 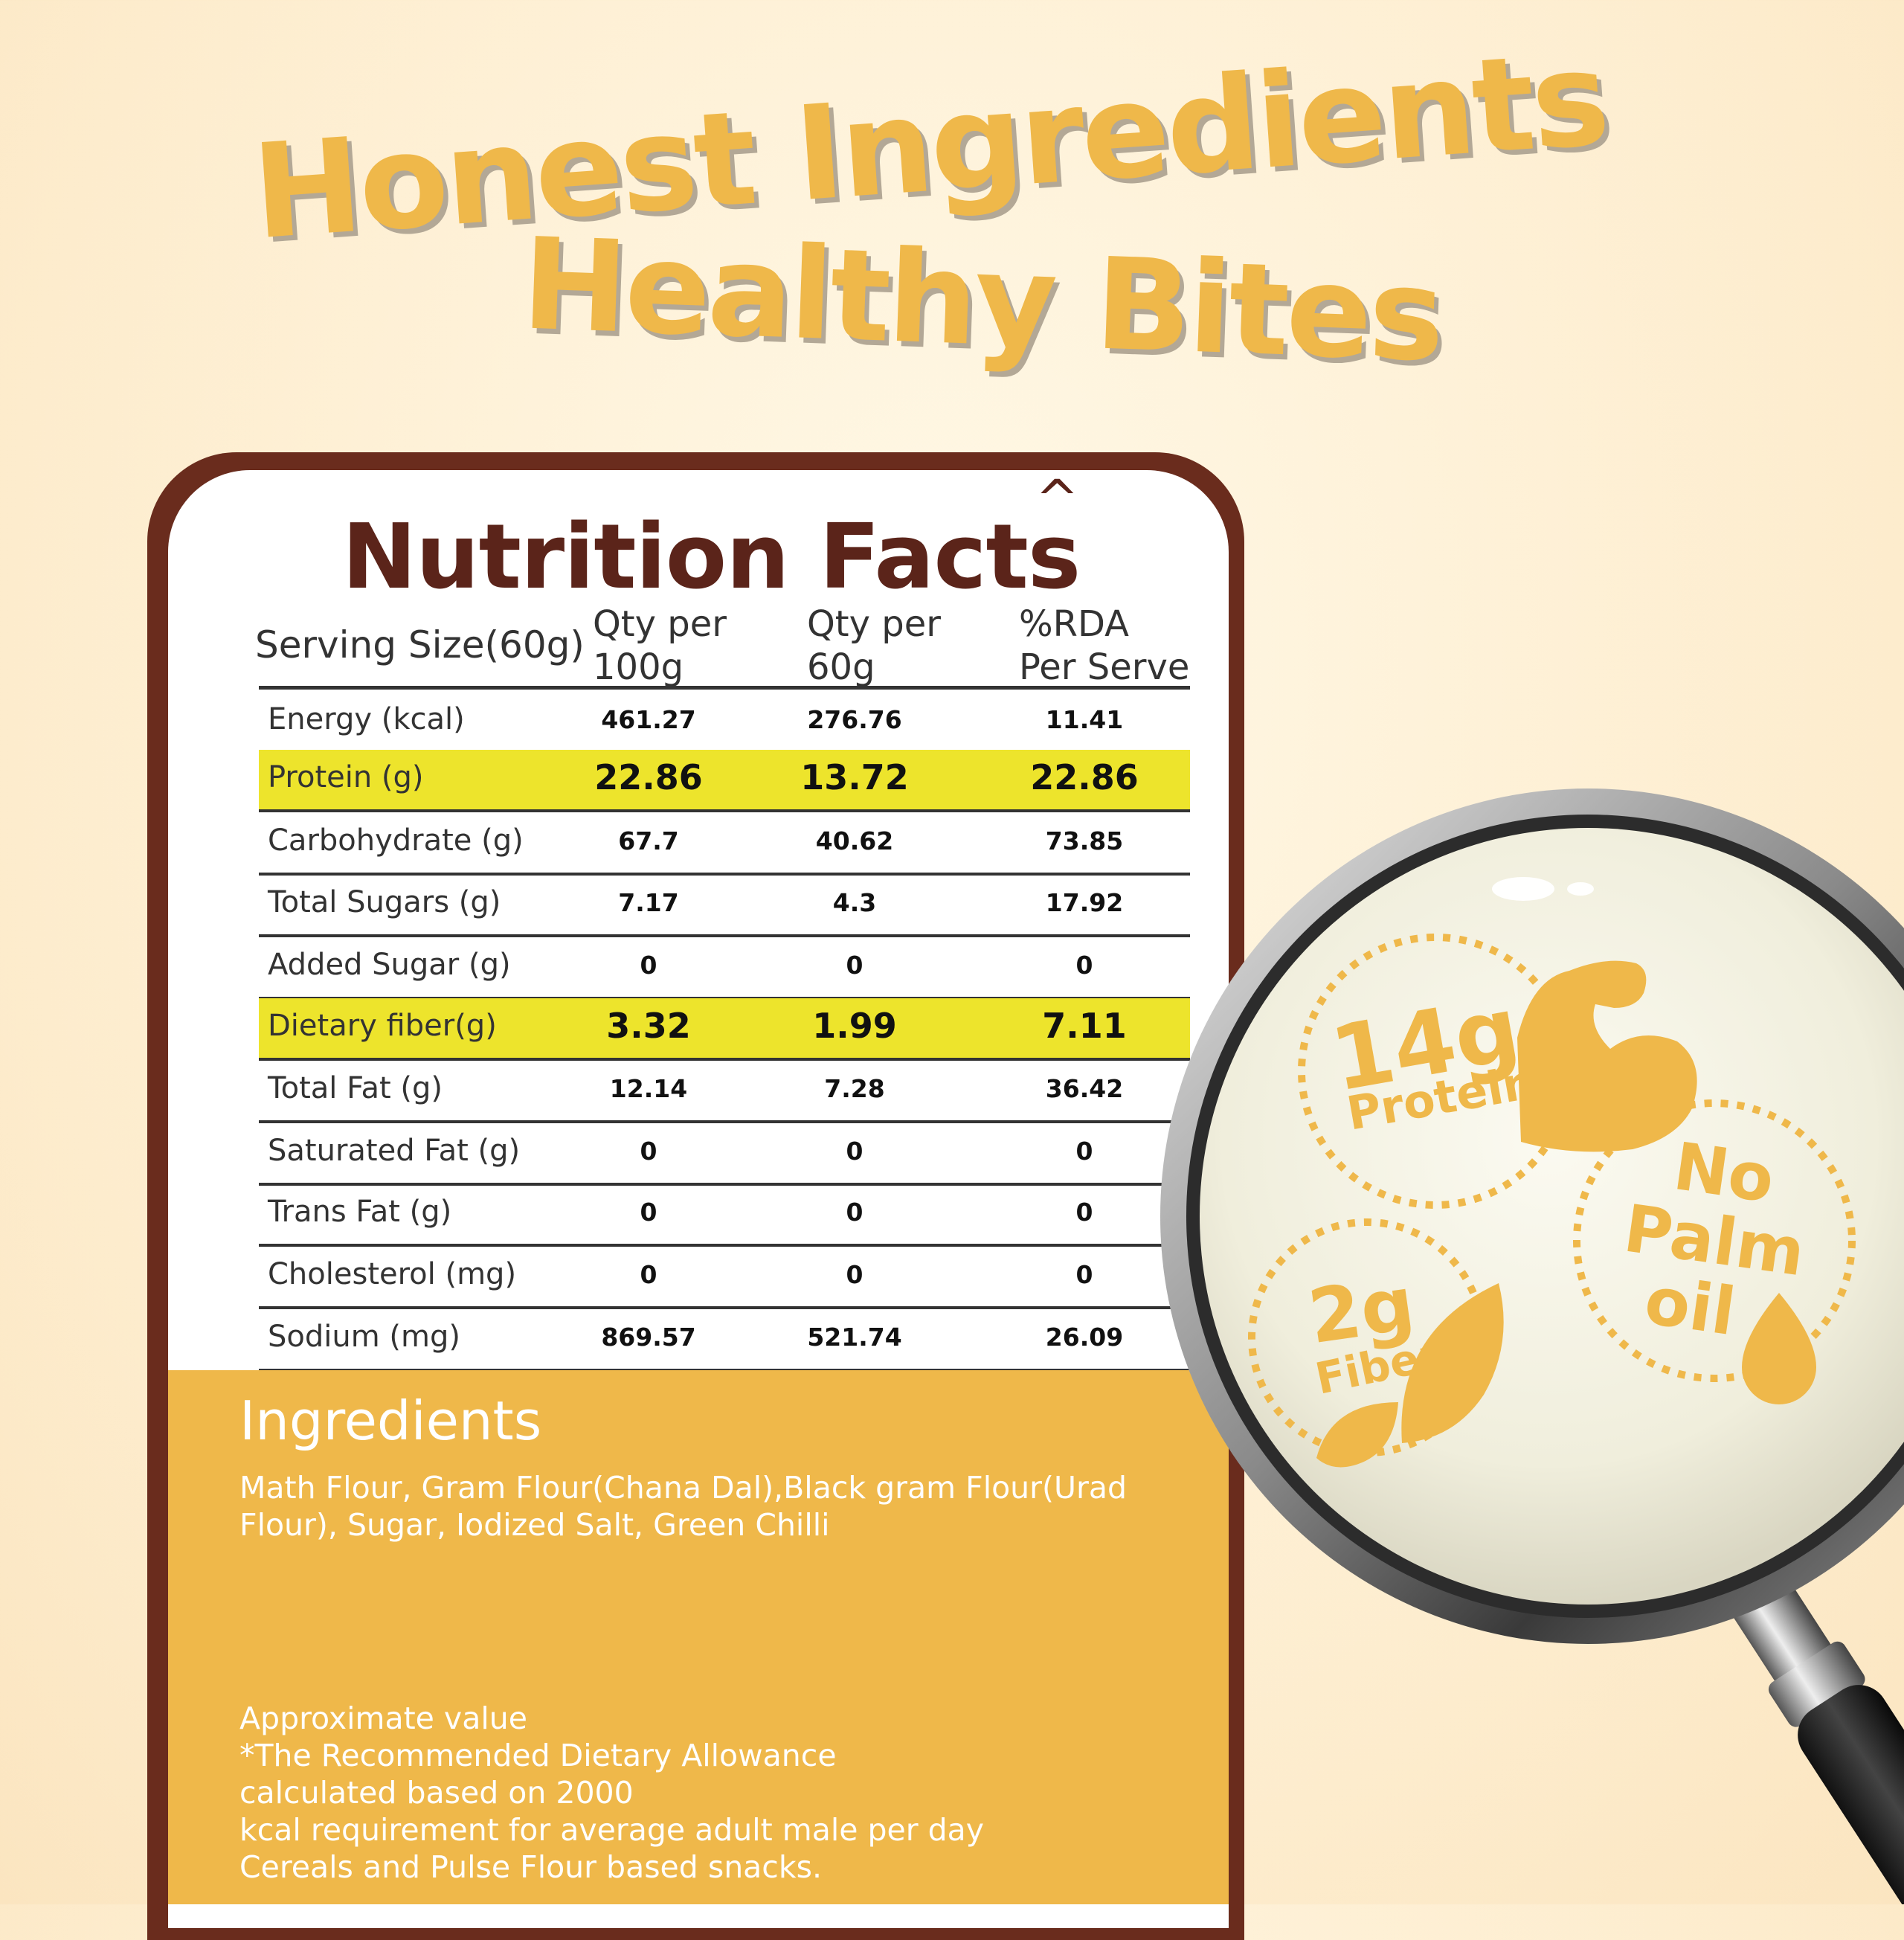 I want to click on nutrition-row: Saturated Fat (g) 0 0 0, so click(x=725, y=1155).